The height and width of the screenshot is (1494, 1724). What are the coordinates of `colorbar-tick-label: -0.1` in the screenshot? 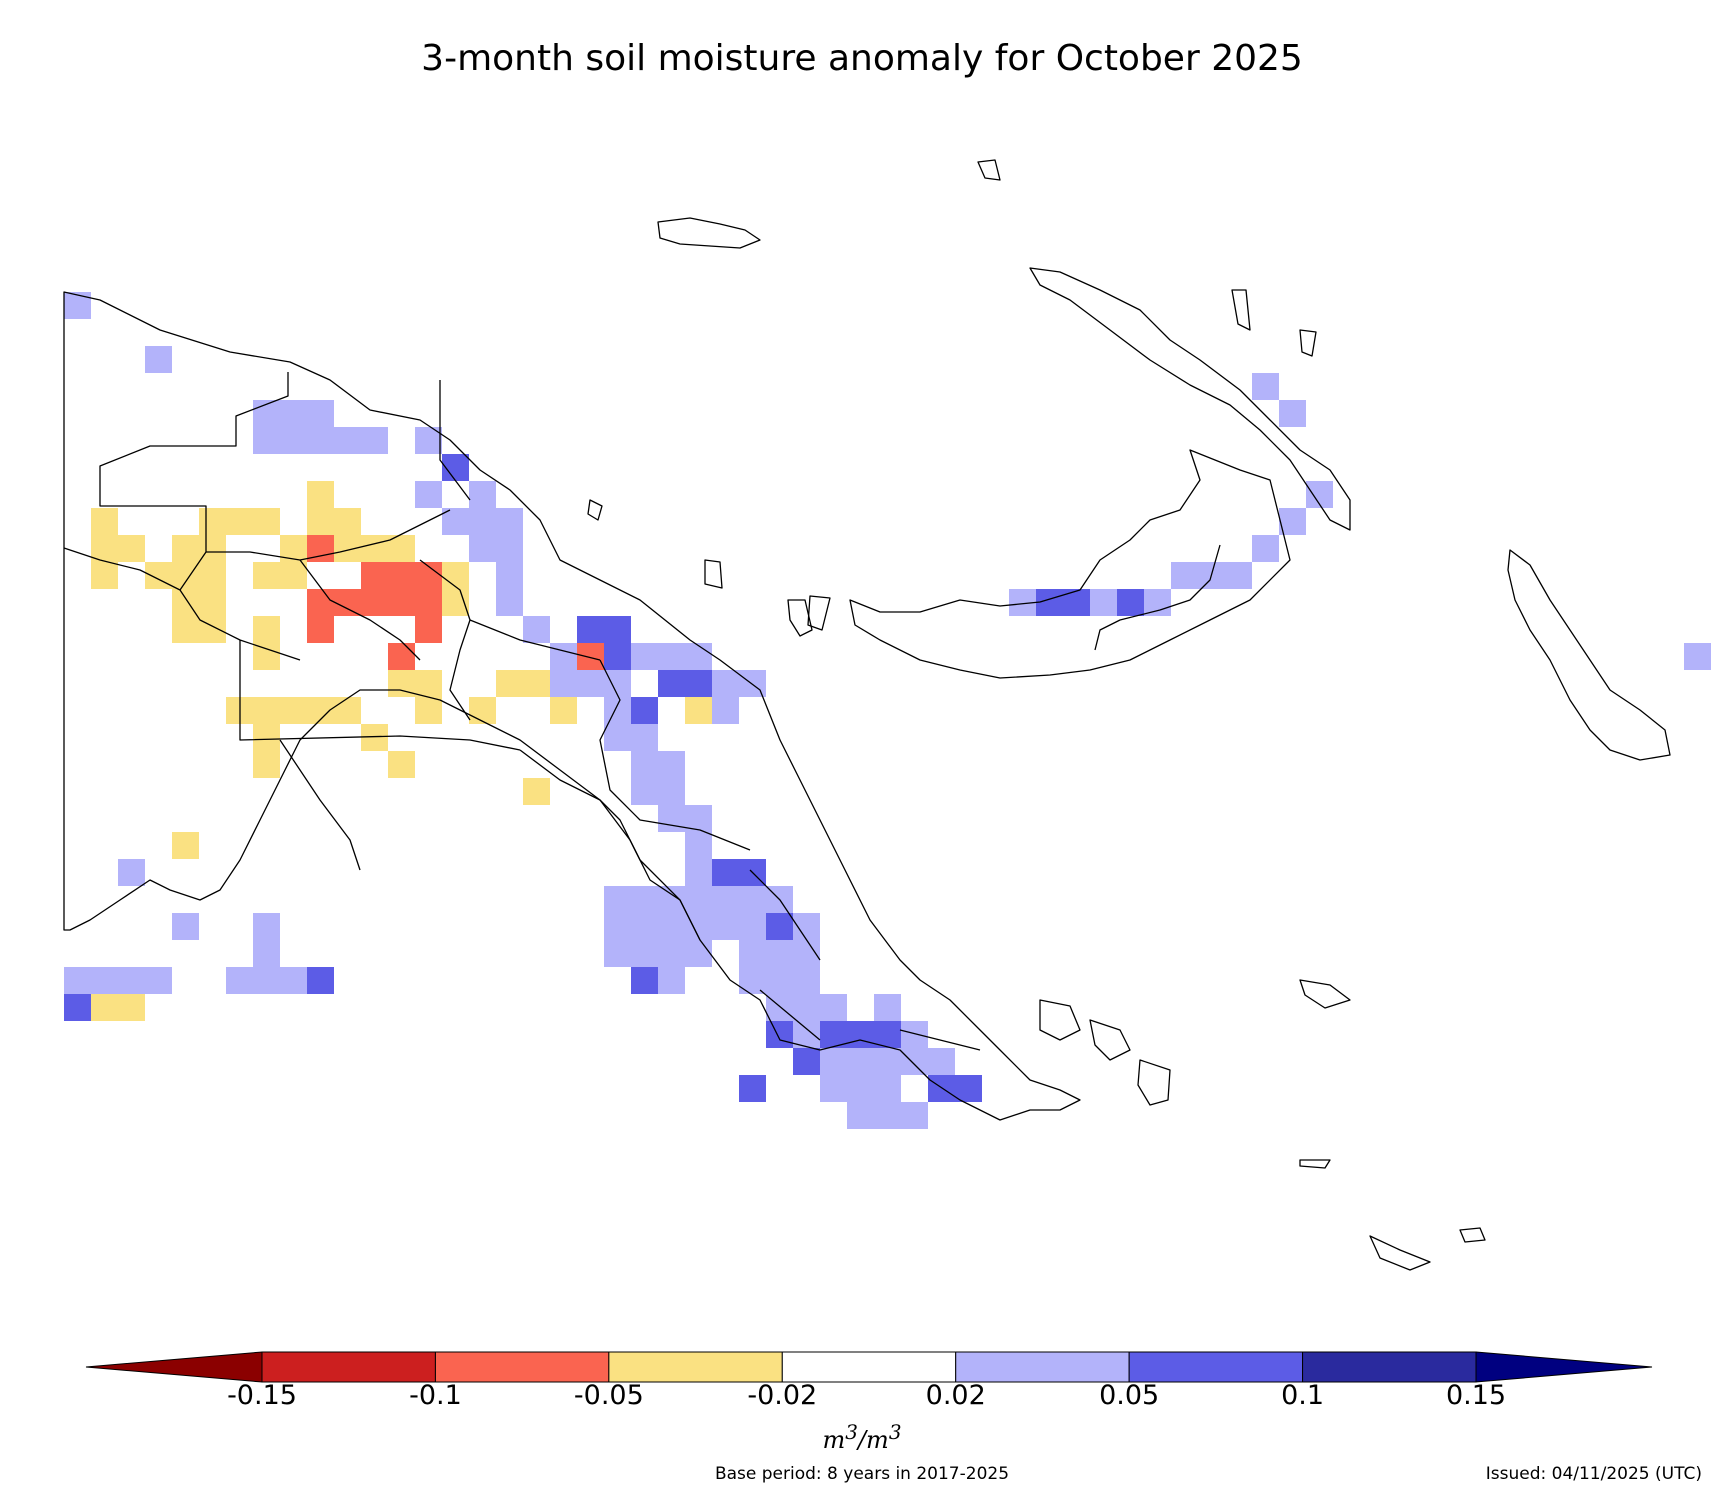 It's located at (435, 1395).